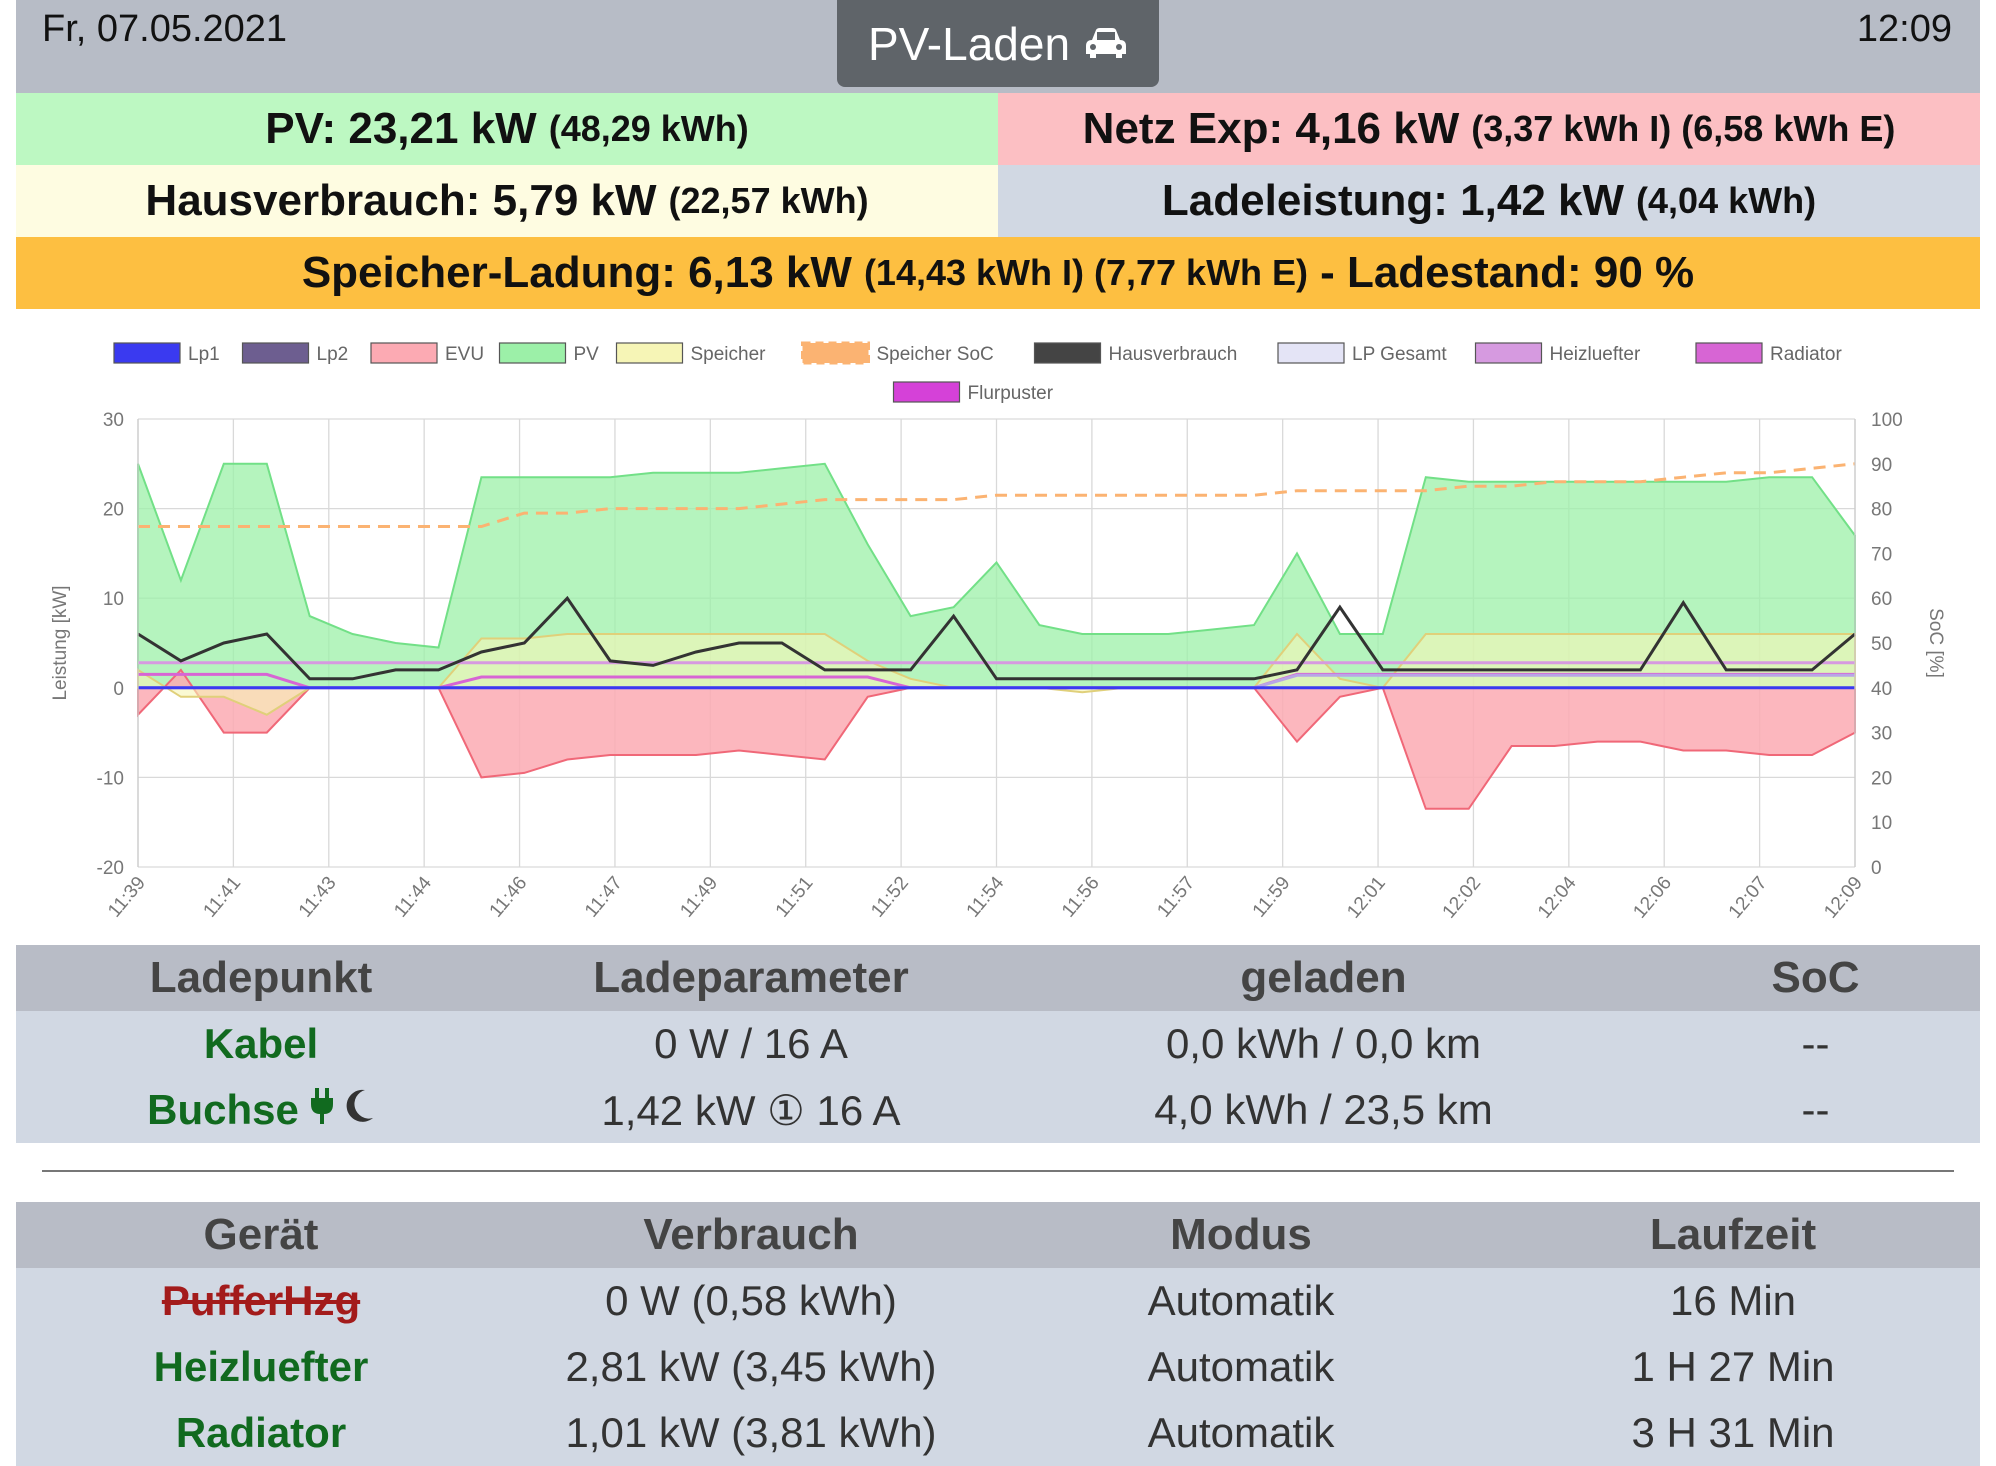  Describe the element at coordinates (1881, 689) in the screenshot. I see `y2-tick-label: 40` at that location.